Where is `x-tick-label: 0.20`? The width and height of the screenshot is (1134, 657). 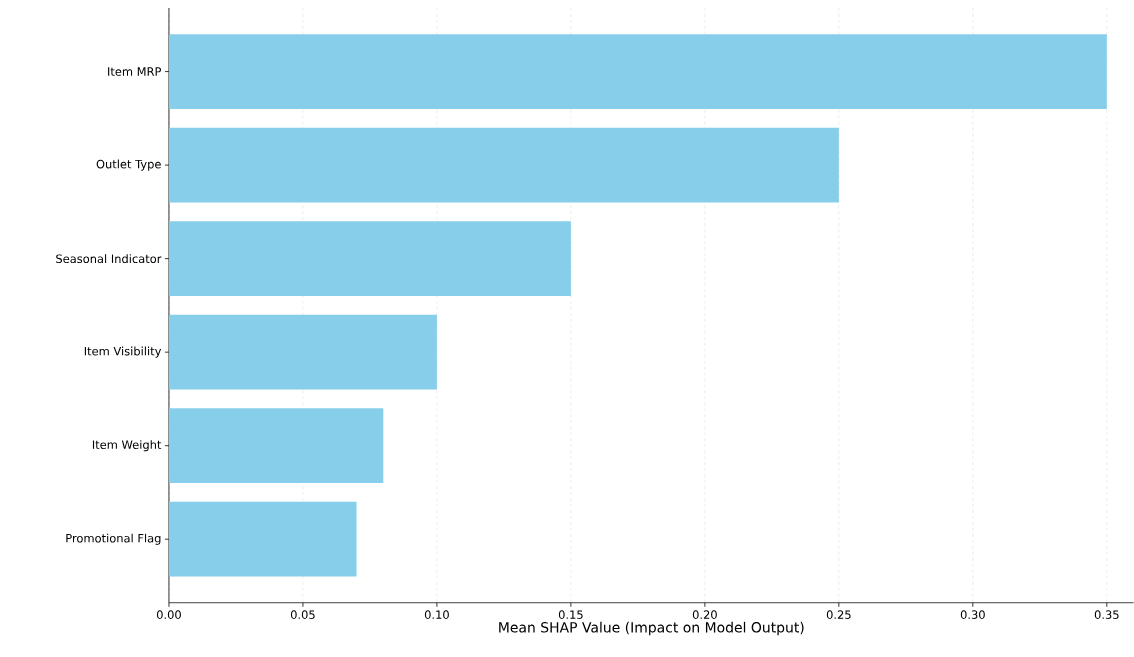 x-tick-label: 0.20 is located at coordinates (704, 615).